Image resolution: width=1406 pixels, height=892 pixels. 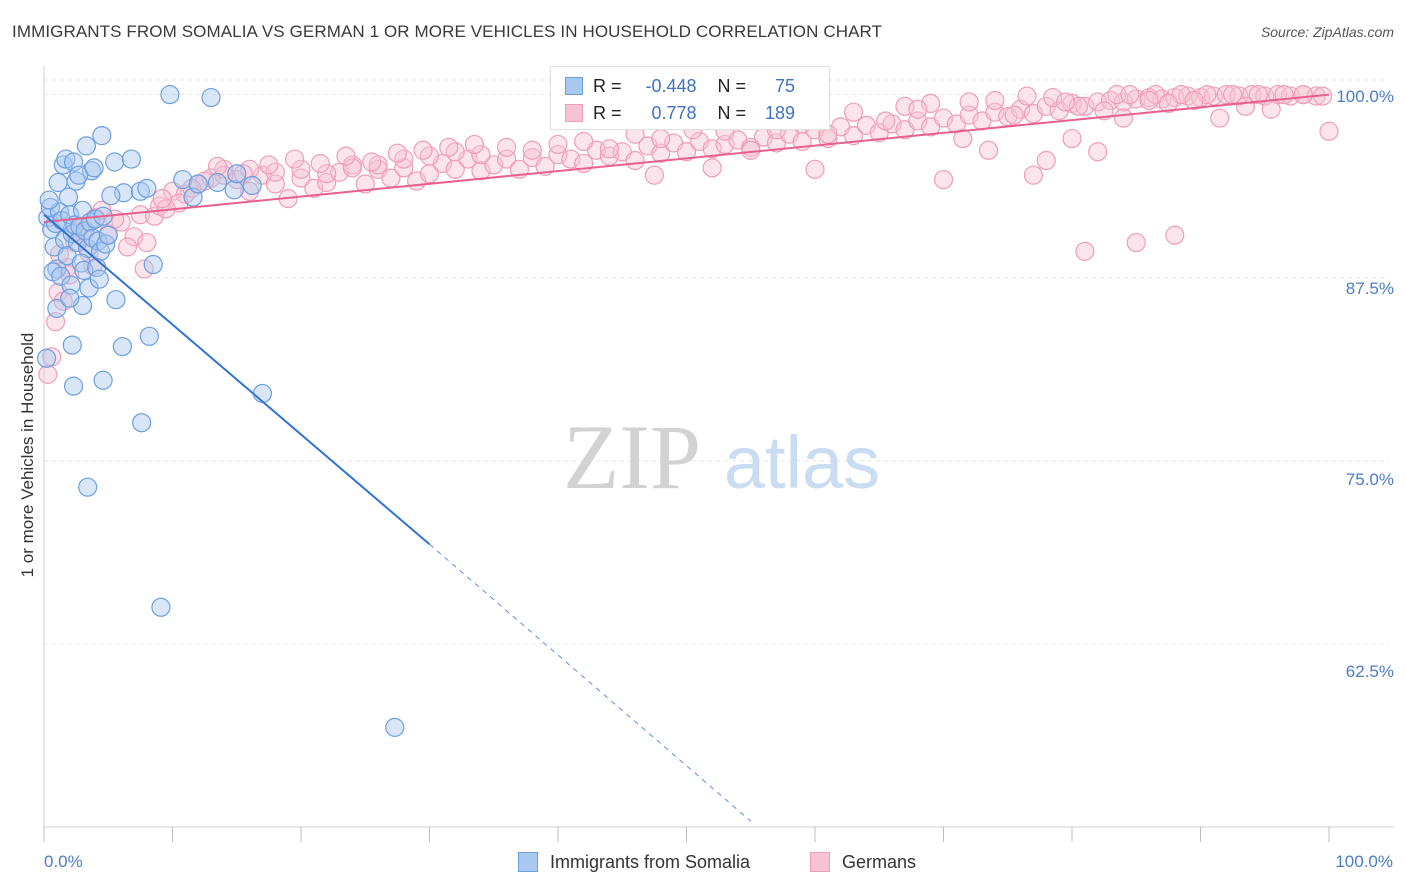 I want to click on somalia-n-value: 75, so click(x=785, y=86).